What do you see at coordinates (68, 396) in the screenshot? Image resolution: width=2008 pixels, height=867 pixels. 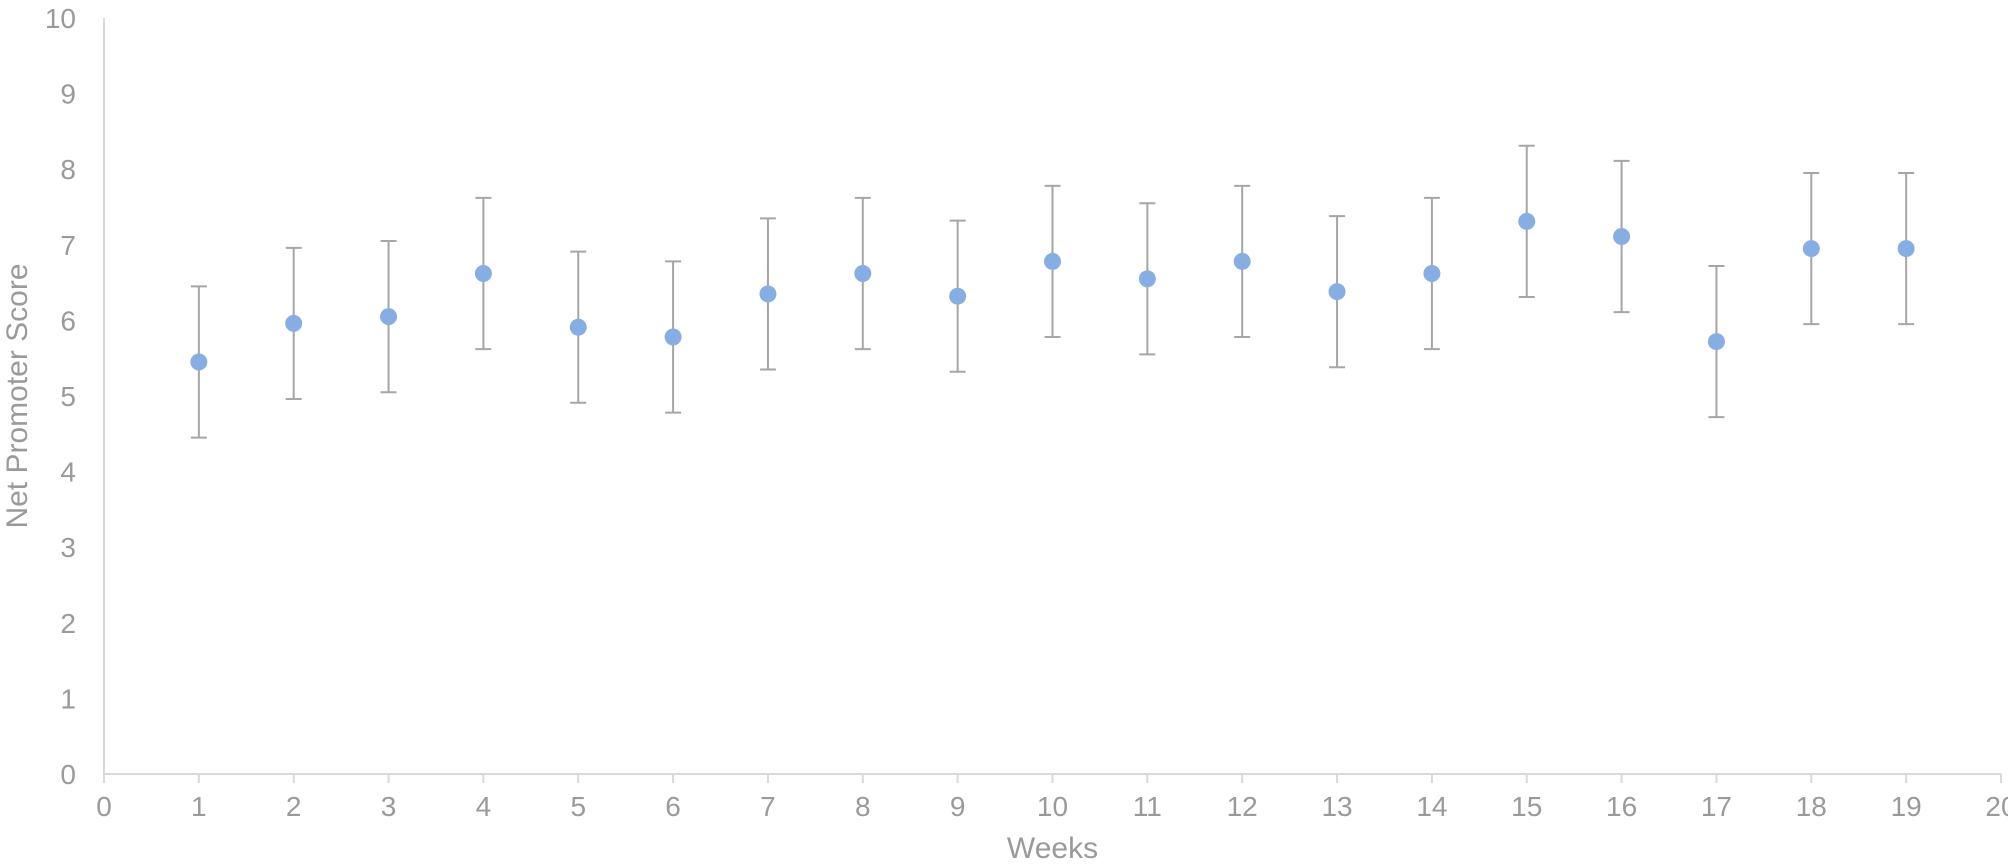 I see `y-tick-label: 5` at bounding box center [68, 396].